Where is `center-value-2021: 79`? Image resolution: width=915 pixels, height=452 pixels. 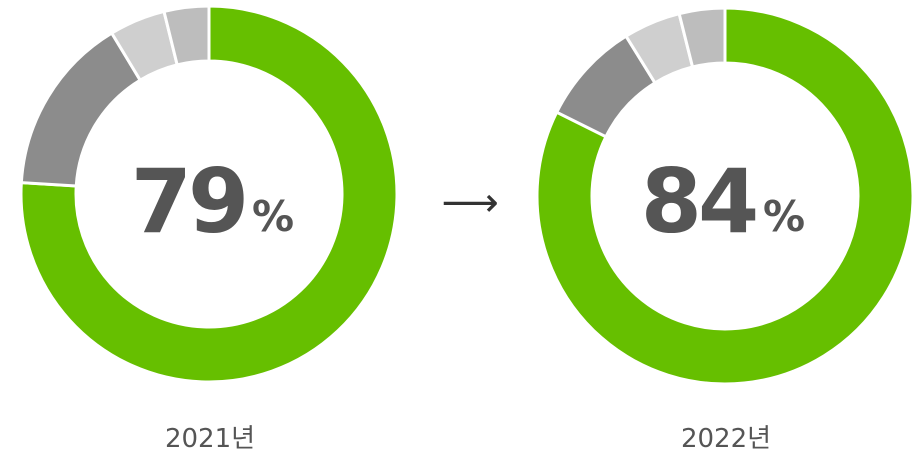
center-value-2021: 79 is located at coordinates (188, 201).